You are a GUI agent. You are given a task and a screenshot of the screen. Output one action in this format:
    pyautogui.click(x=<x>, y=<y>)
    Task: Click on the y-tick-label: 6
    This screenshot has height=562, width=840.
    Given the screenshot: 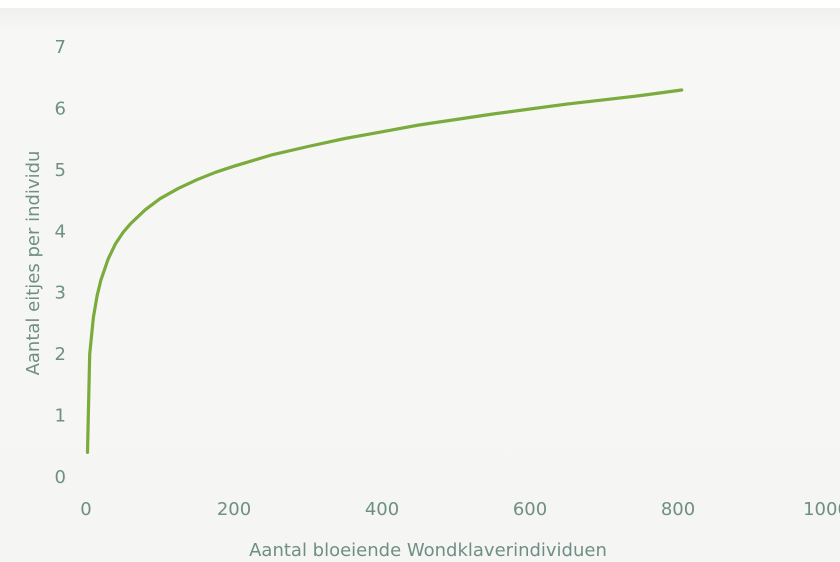 What is the action you would take?
    pyautogui.click(x=60, y=108)
    